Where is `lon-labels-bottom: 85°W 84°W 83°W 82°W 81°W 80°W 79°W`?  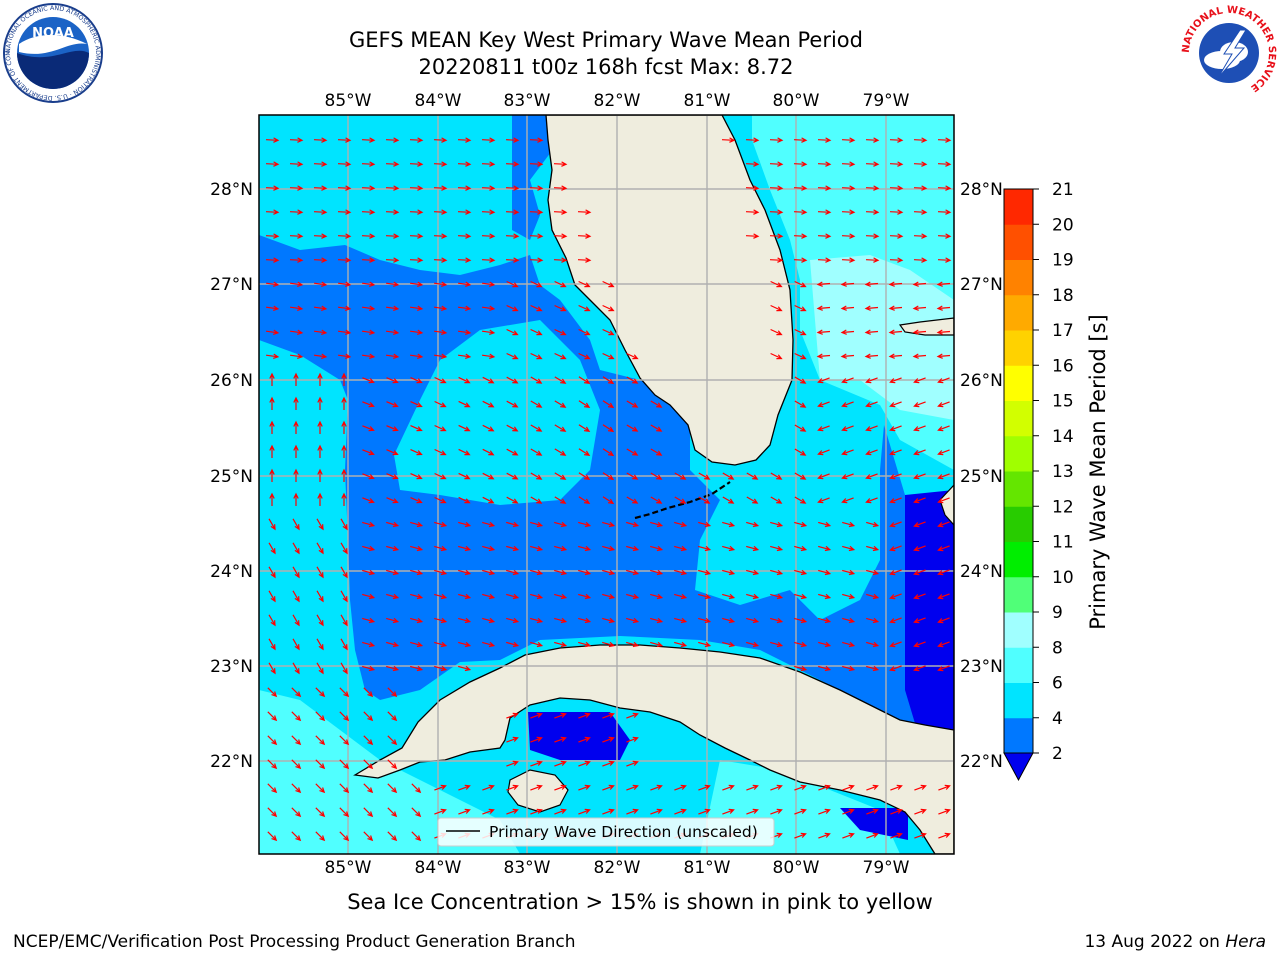
lon-labels-bottom: 85°W 84°W 83°W 82°W 81°W 80°W 79°W is located at coordinates (617, 868).